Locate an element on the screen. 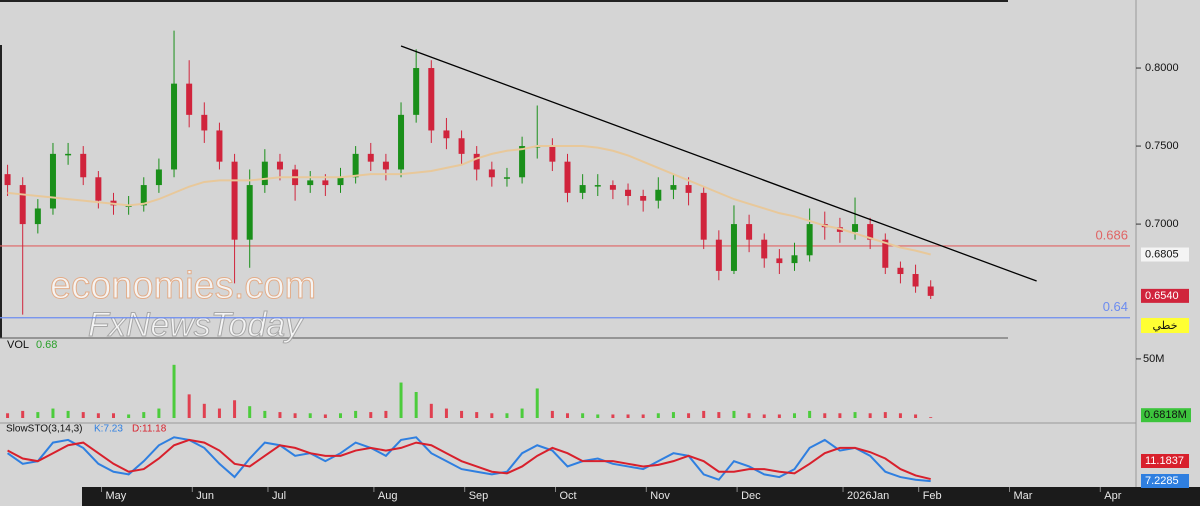  x-tick-label: Jun is located at coordinates (205, 496).